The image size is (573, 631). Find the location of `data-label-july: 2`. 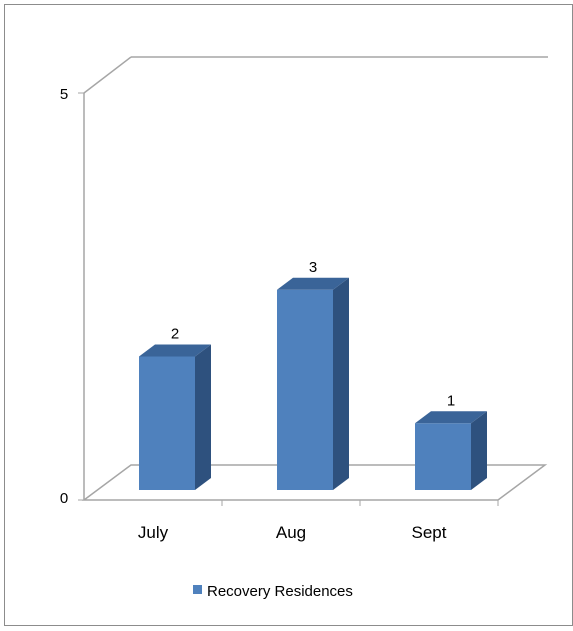

data-label-july: 2 is located at coordinates (175, 334).